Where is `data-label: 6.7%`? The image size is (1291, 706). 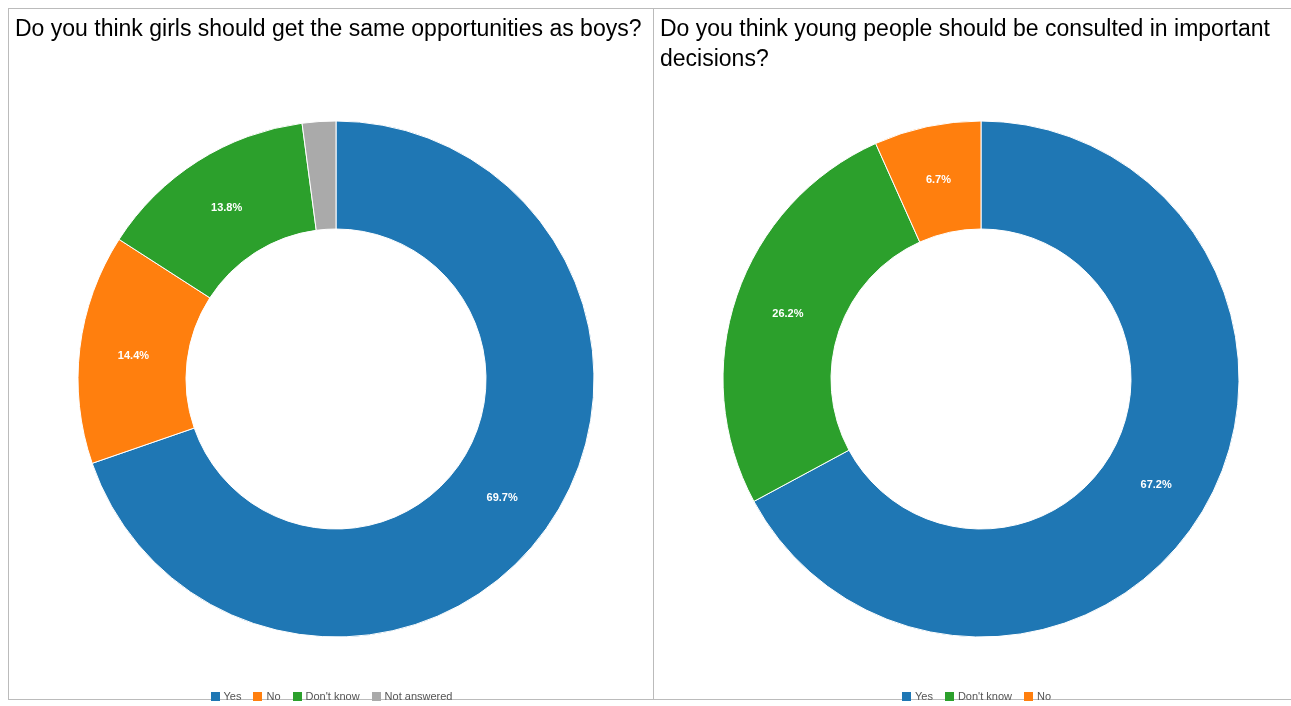
data-label: 6.7% is located at coordinates (938, 179).